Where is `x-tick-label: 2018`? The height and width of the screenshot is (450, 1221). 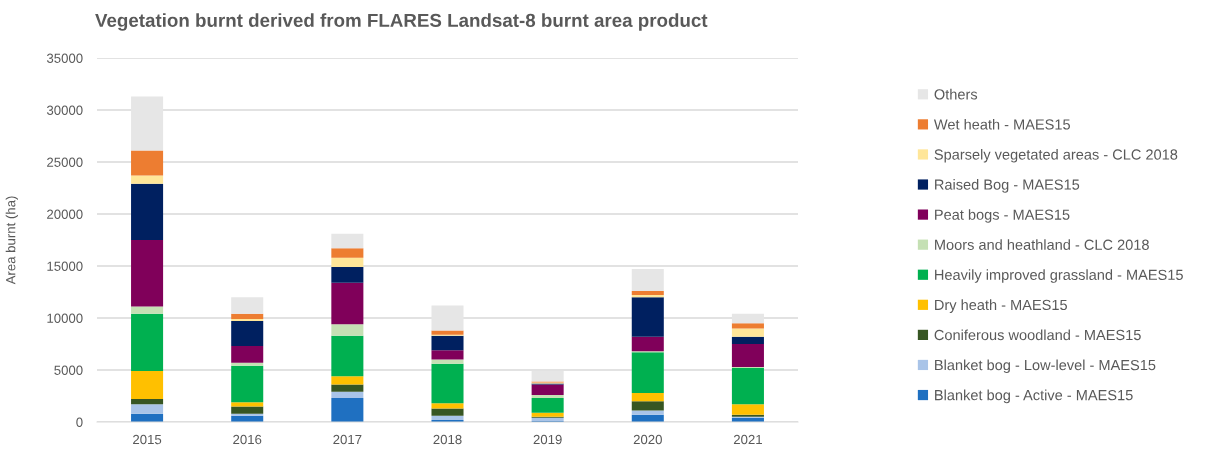
x-tick-label: 2018 is located at coordinates (447, 439).